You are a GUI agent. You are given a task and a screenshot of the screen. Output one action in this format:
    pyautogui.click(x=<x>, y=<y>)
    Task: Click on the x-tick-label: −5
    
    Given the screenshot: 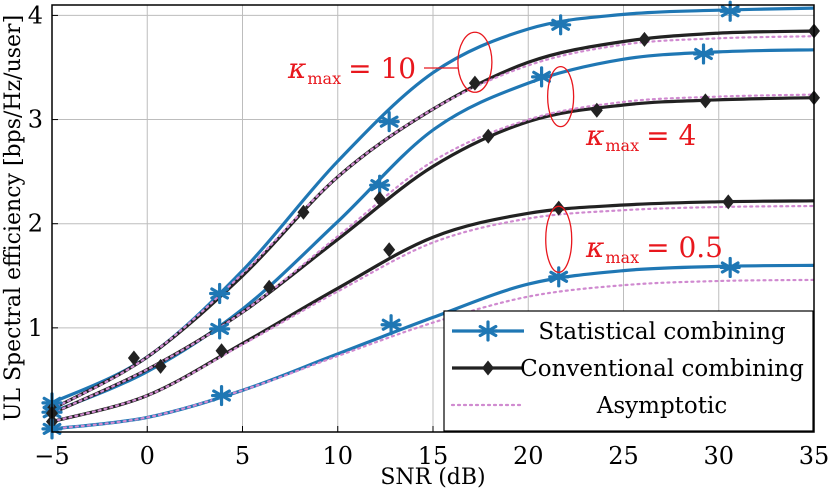 What is the action you would take?
    pyautogui.click(x=51, y=456)
    